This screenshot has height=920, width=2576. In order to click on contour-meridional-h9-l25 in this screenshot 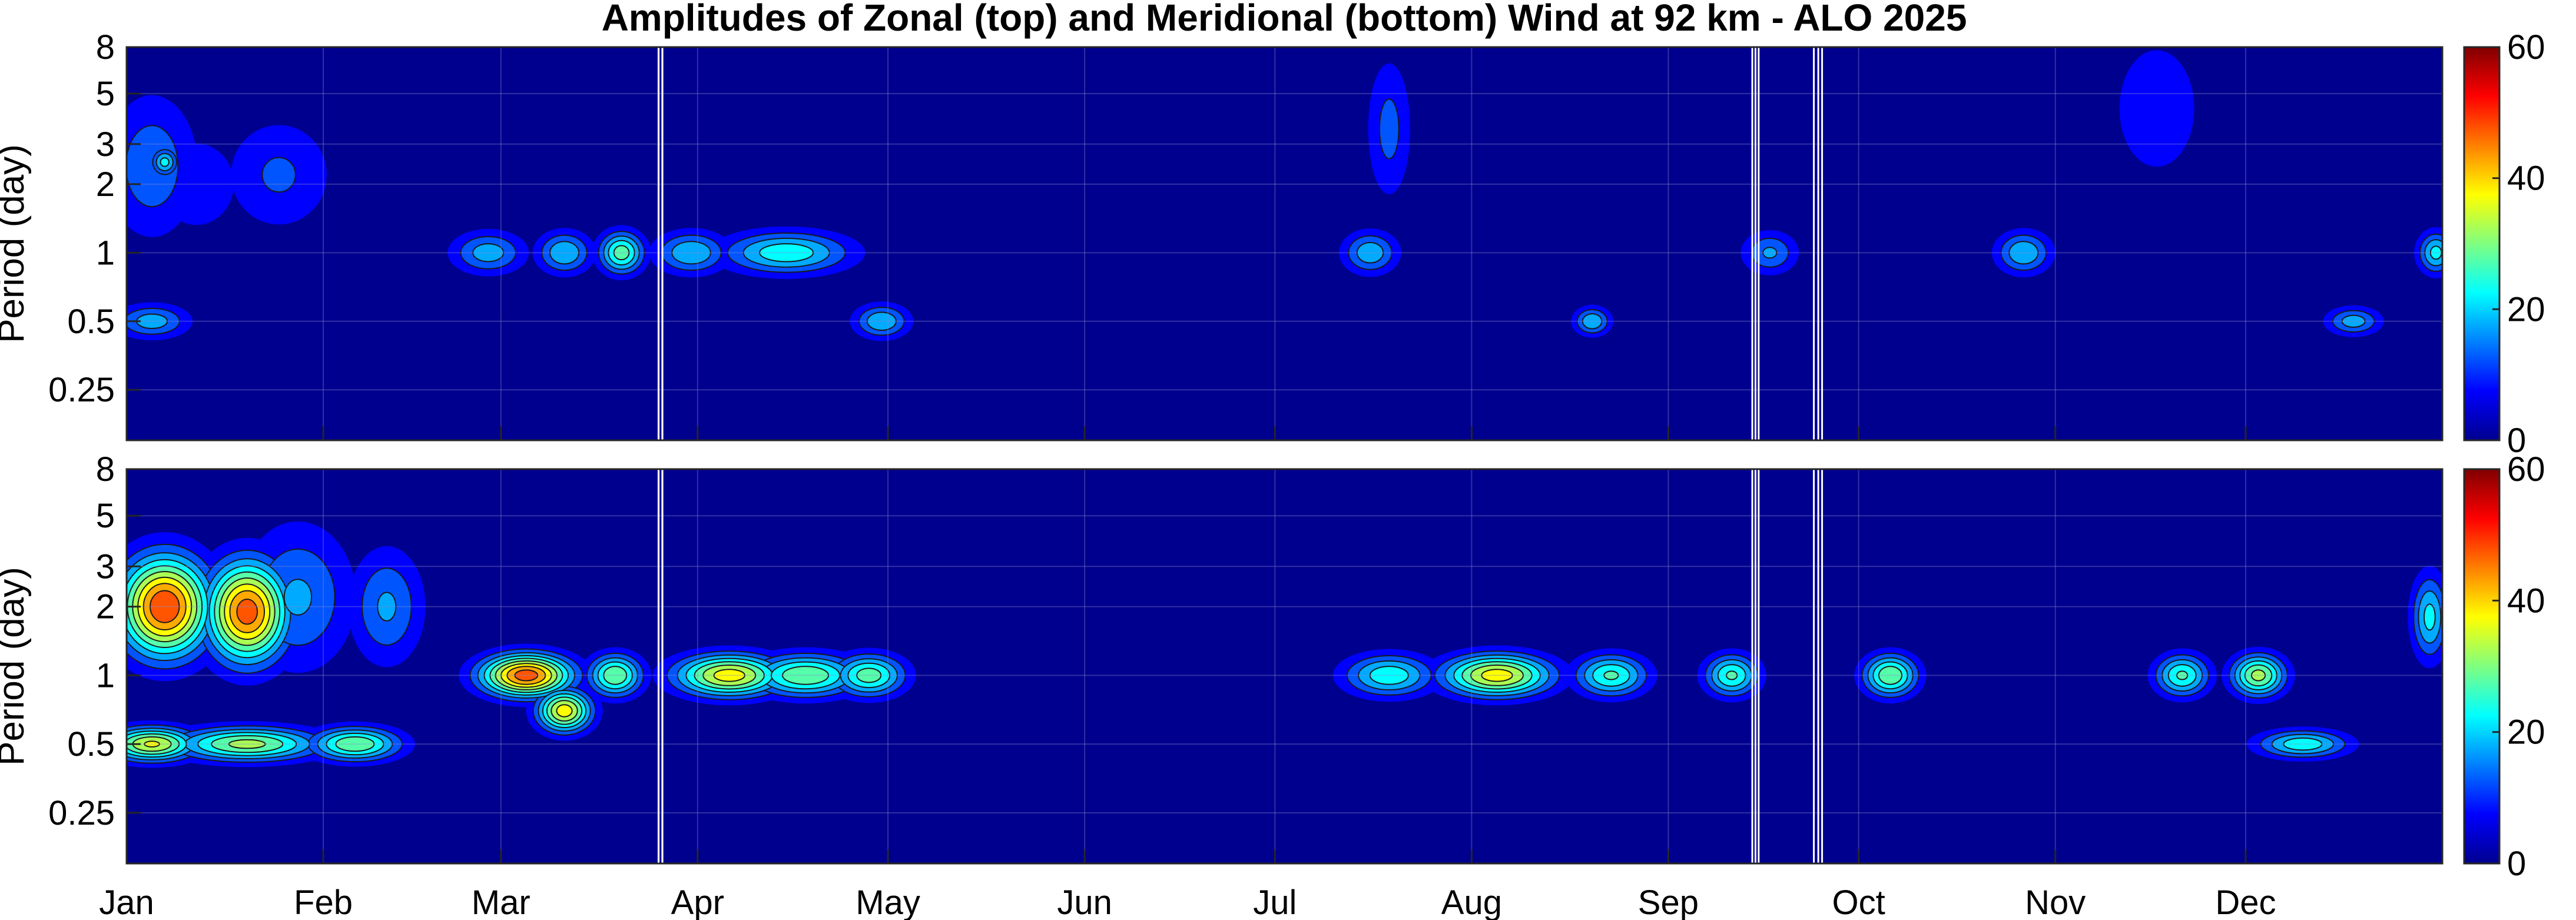, I will do `click(616, 676)`.